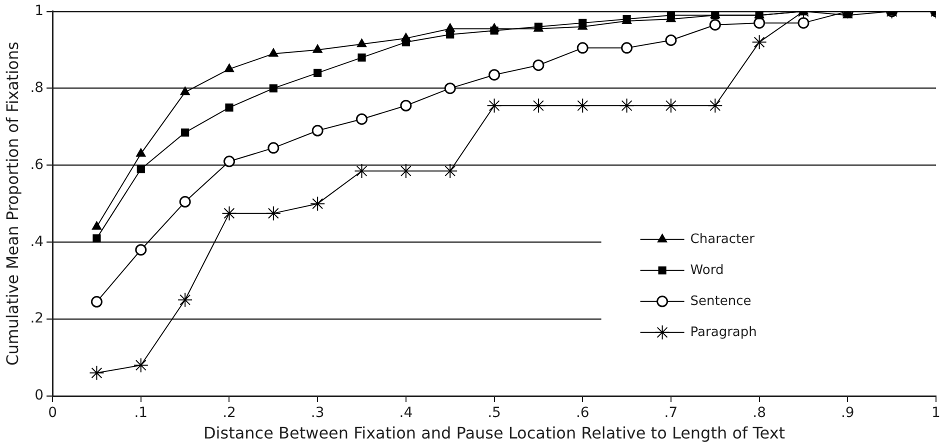 The width and height of the screenshot is (944, 448). I want to click on x-tick-label: 1, so click(936, 413).